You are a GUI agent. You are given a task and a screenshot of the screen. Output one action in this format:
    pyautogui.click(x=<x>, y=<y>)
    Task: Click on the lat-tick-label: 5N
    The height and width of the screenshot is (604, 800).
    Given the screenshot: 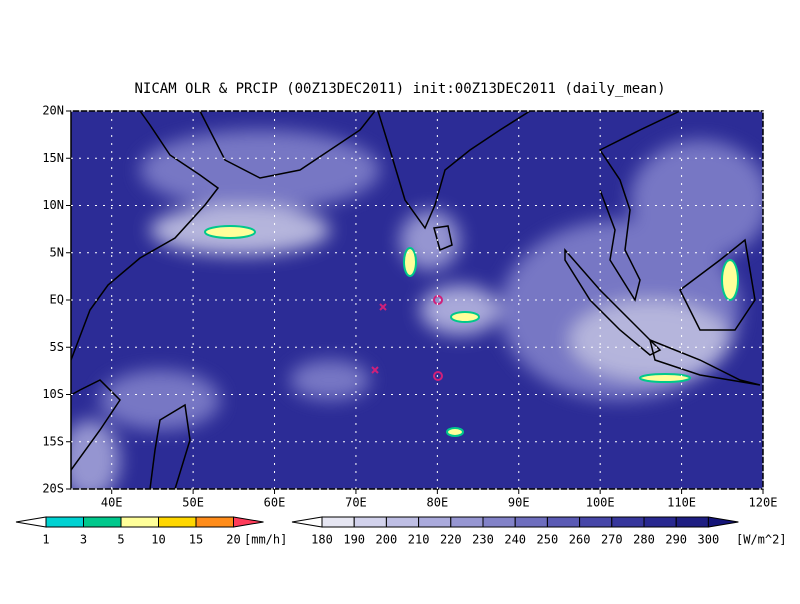 What is the action you would take?
    pyautogui.click(x=57, y=252)
    